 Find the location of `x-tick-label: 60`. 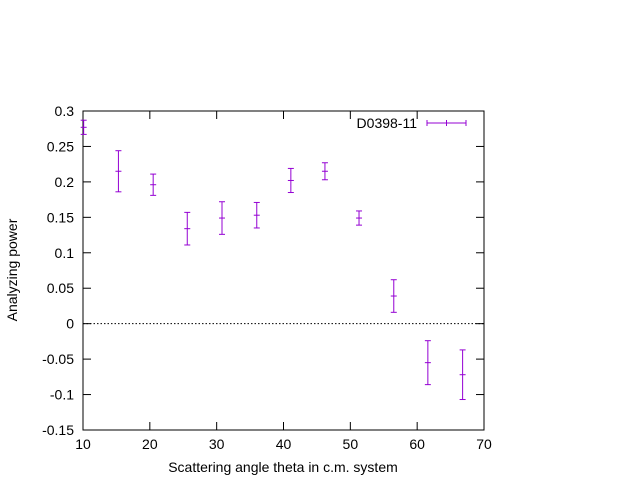

x-tick-label: 60 is located at coordinates (417, 444).